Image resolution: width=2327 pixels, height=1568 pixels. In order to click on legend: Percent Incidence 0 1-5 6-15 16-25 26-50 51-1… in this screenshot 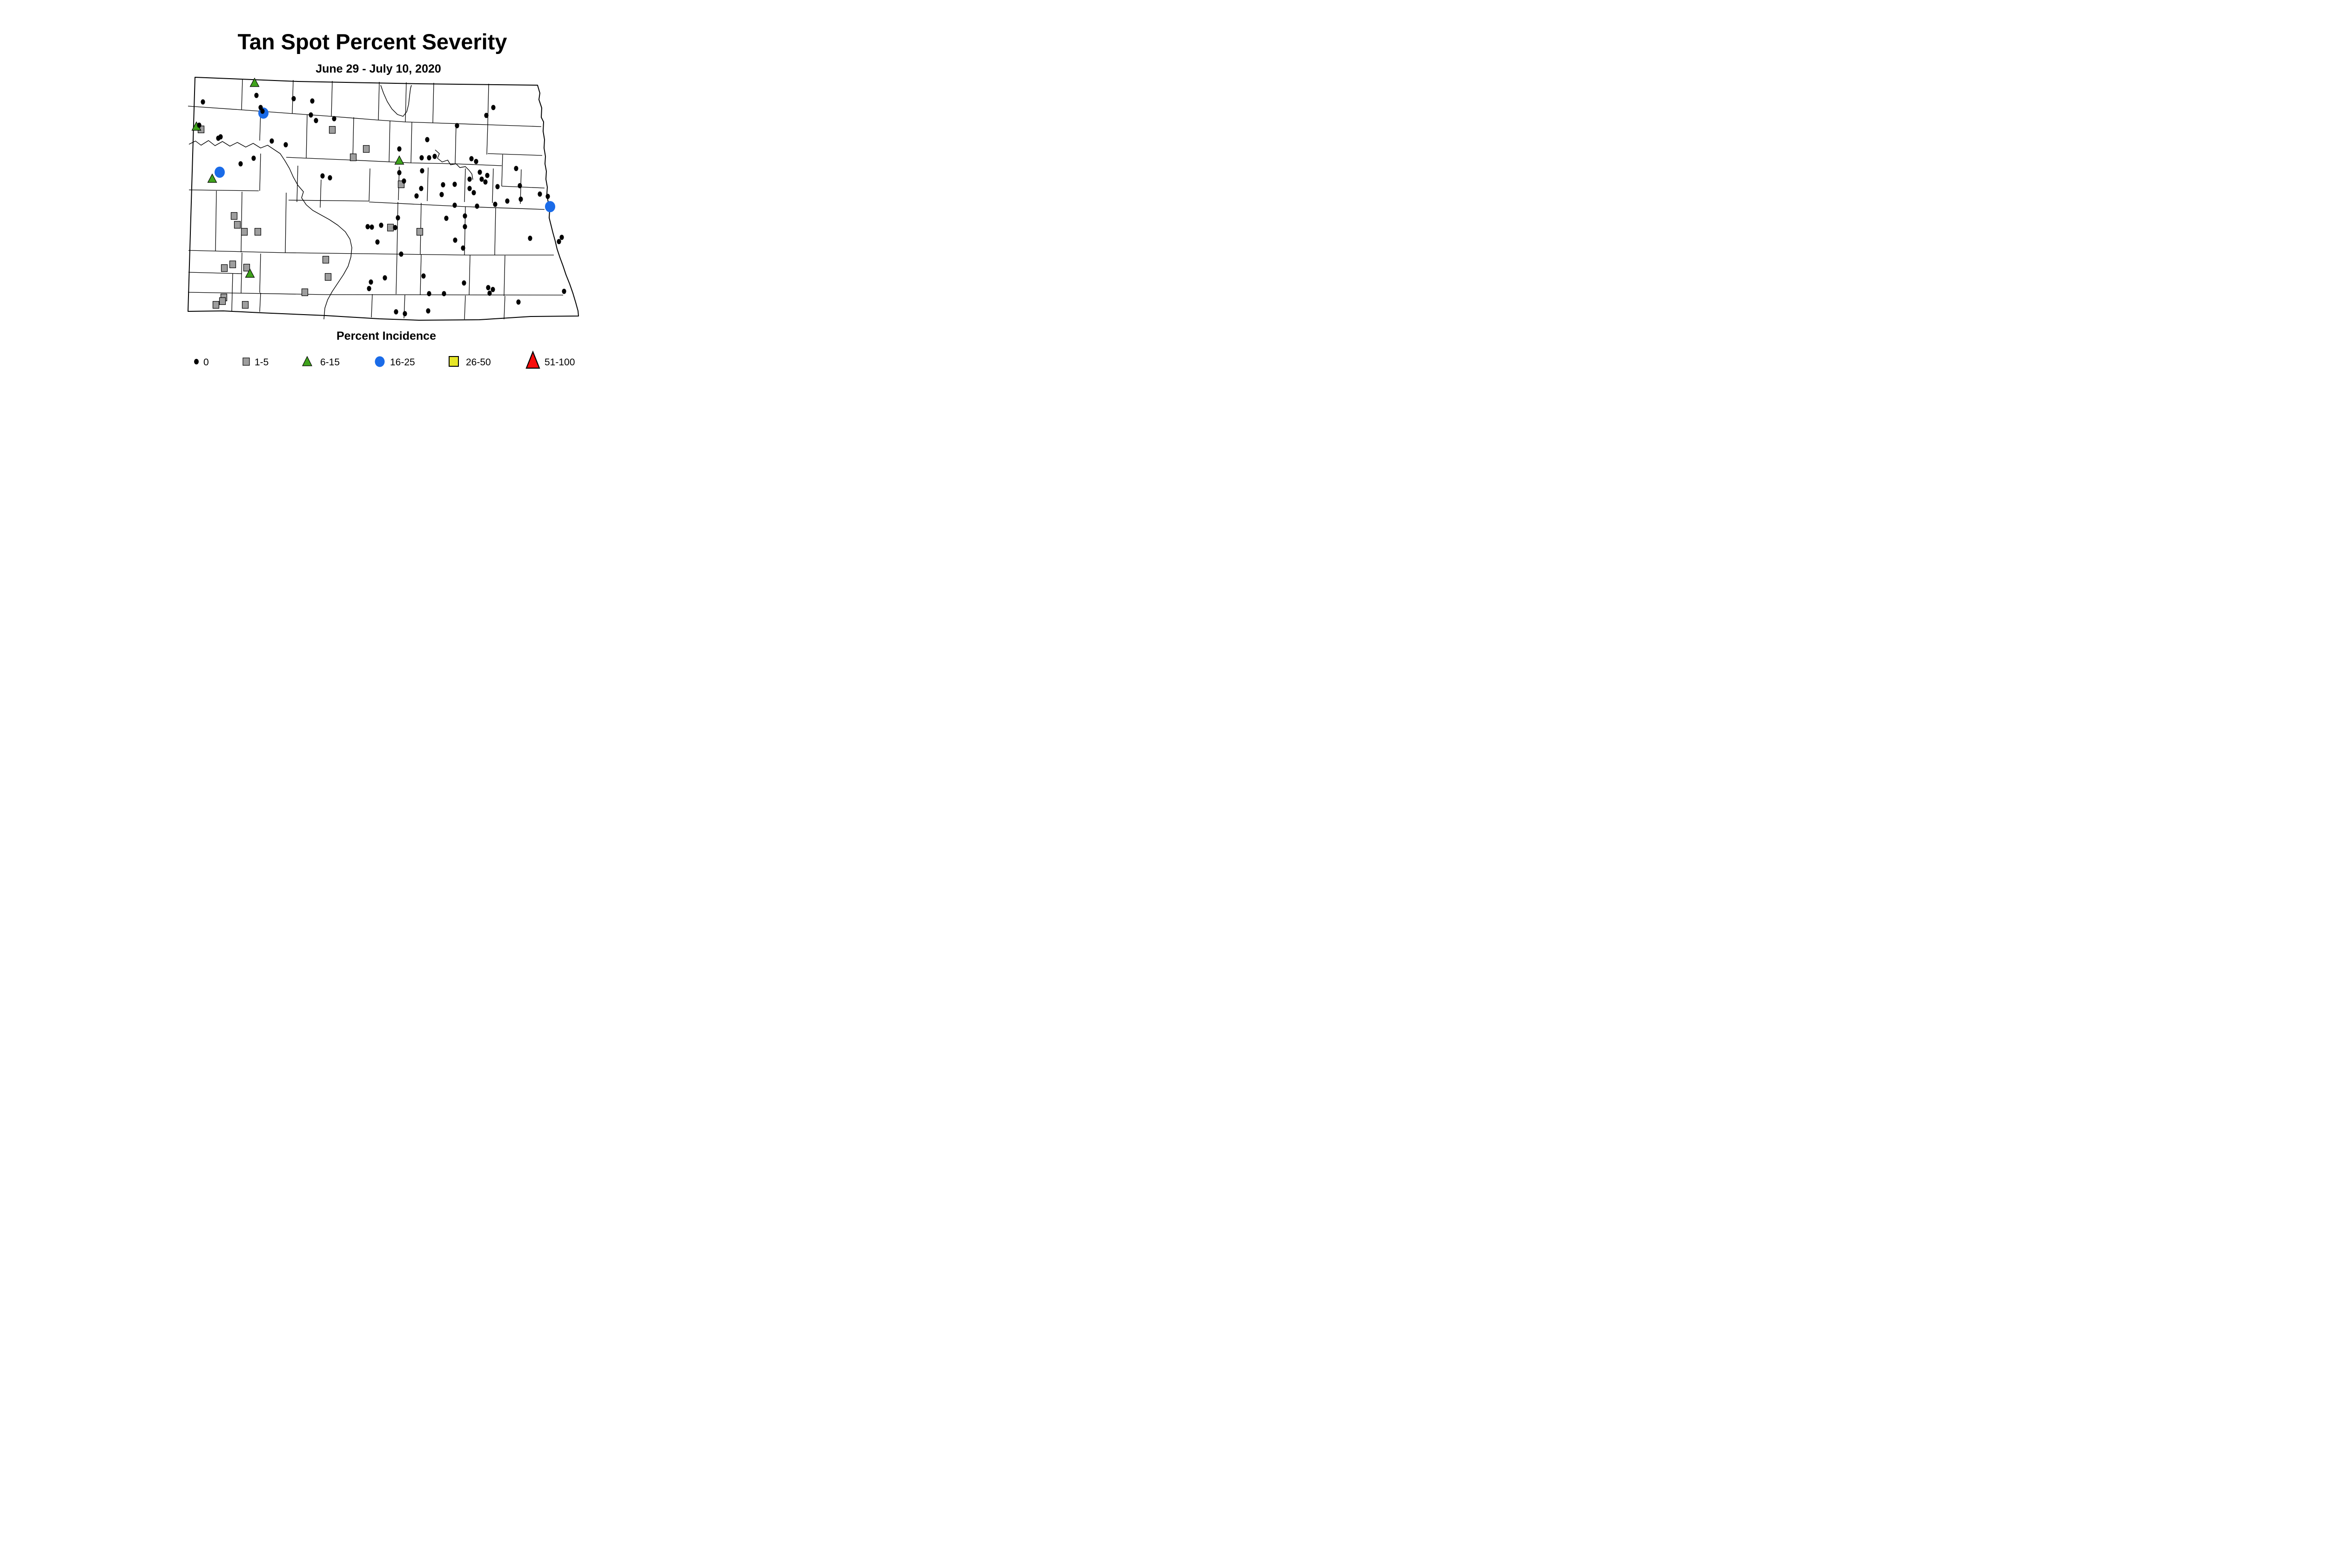, I will do `click(384, 349)`.